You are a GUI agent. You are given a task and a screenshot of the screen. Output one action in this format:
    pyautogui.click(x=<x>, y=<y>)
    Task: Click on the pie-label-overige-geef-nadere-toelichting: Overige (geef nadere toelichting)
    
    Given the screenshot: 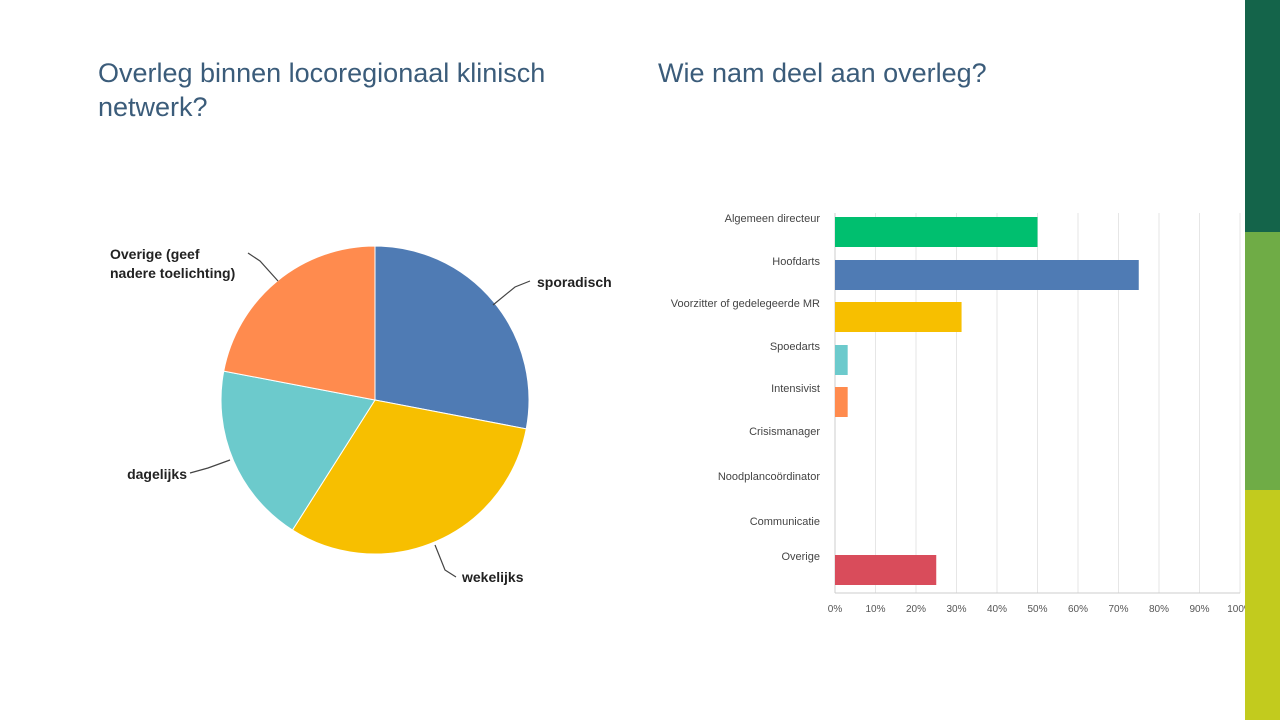 What is the action you would take?
    pyautogui.click(x=172, y=263)
    